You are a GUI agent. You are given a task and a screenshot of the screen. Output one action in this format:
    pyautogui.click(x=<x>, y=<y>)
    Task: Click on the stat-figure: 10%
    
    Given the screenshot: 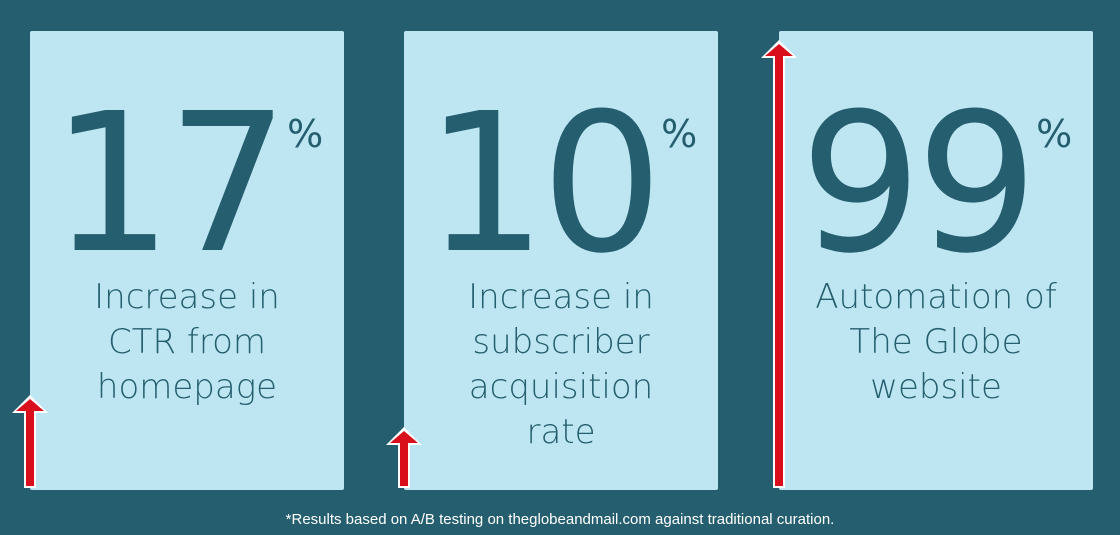 What is the action you would take?
    pyautogui.click(x=561, y=185)
    